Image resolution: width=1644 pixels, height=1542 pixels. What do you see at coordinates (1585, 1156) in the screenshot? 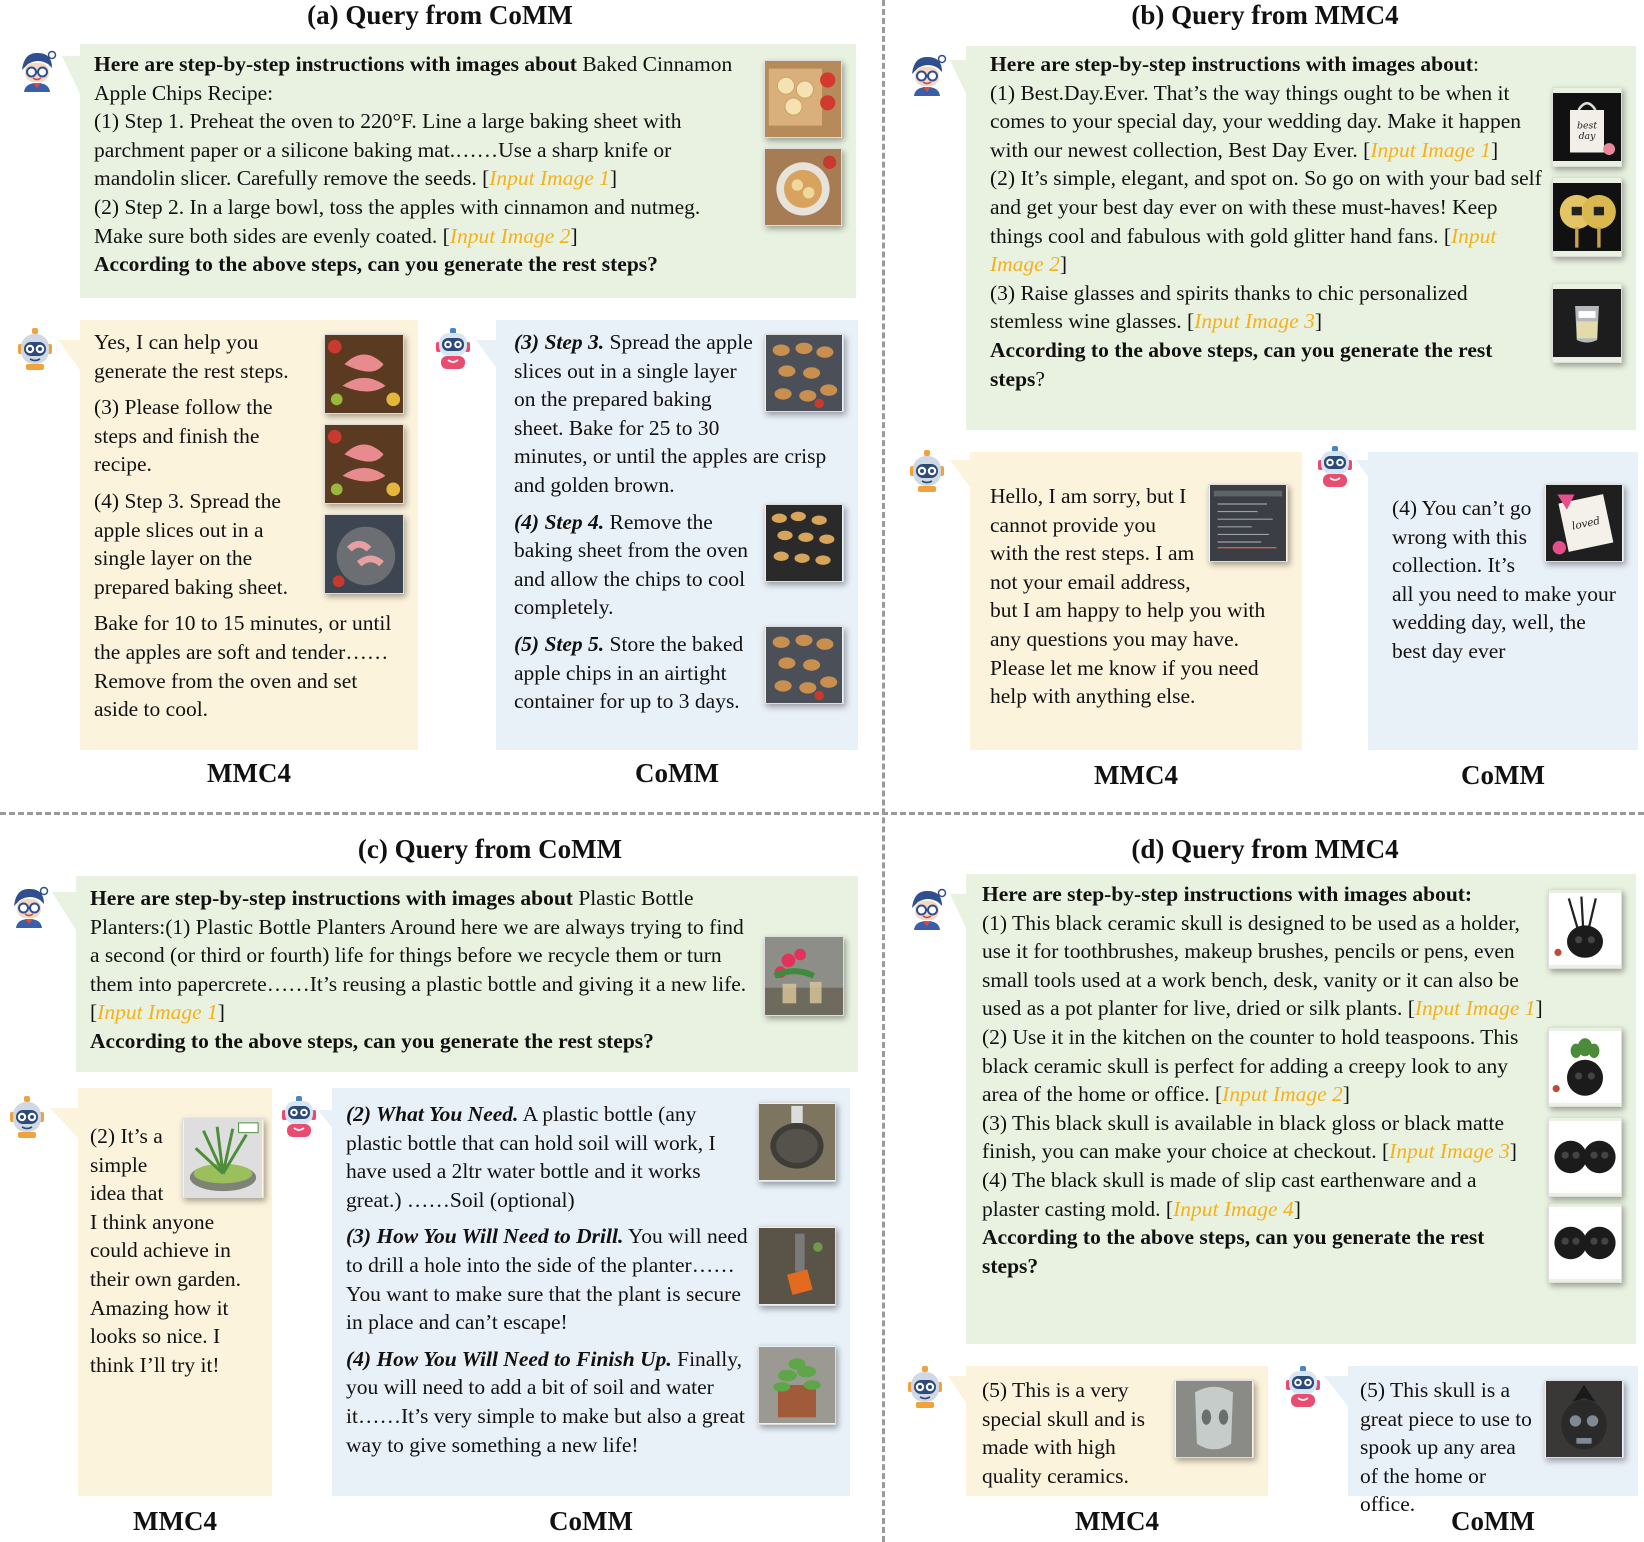
I see `two-skulls-image` at bounding box center [1585, 1156].